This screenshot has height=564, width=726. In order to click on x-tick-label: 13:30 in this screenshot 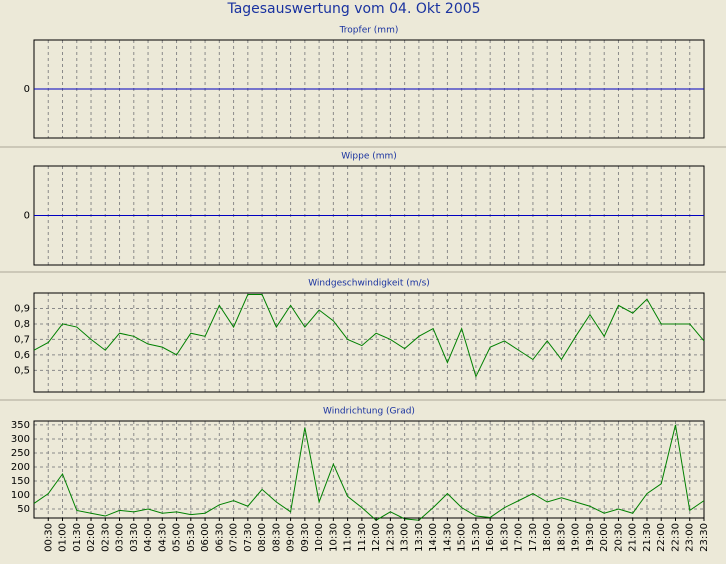, I will do `click(419, 537)`.